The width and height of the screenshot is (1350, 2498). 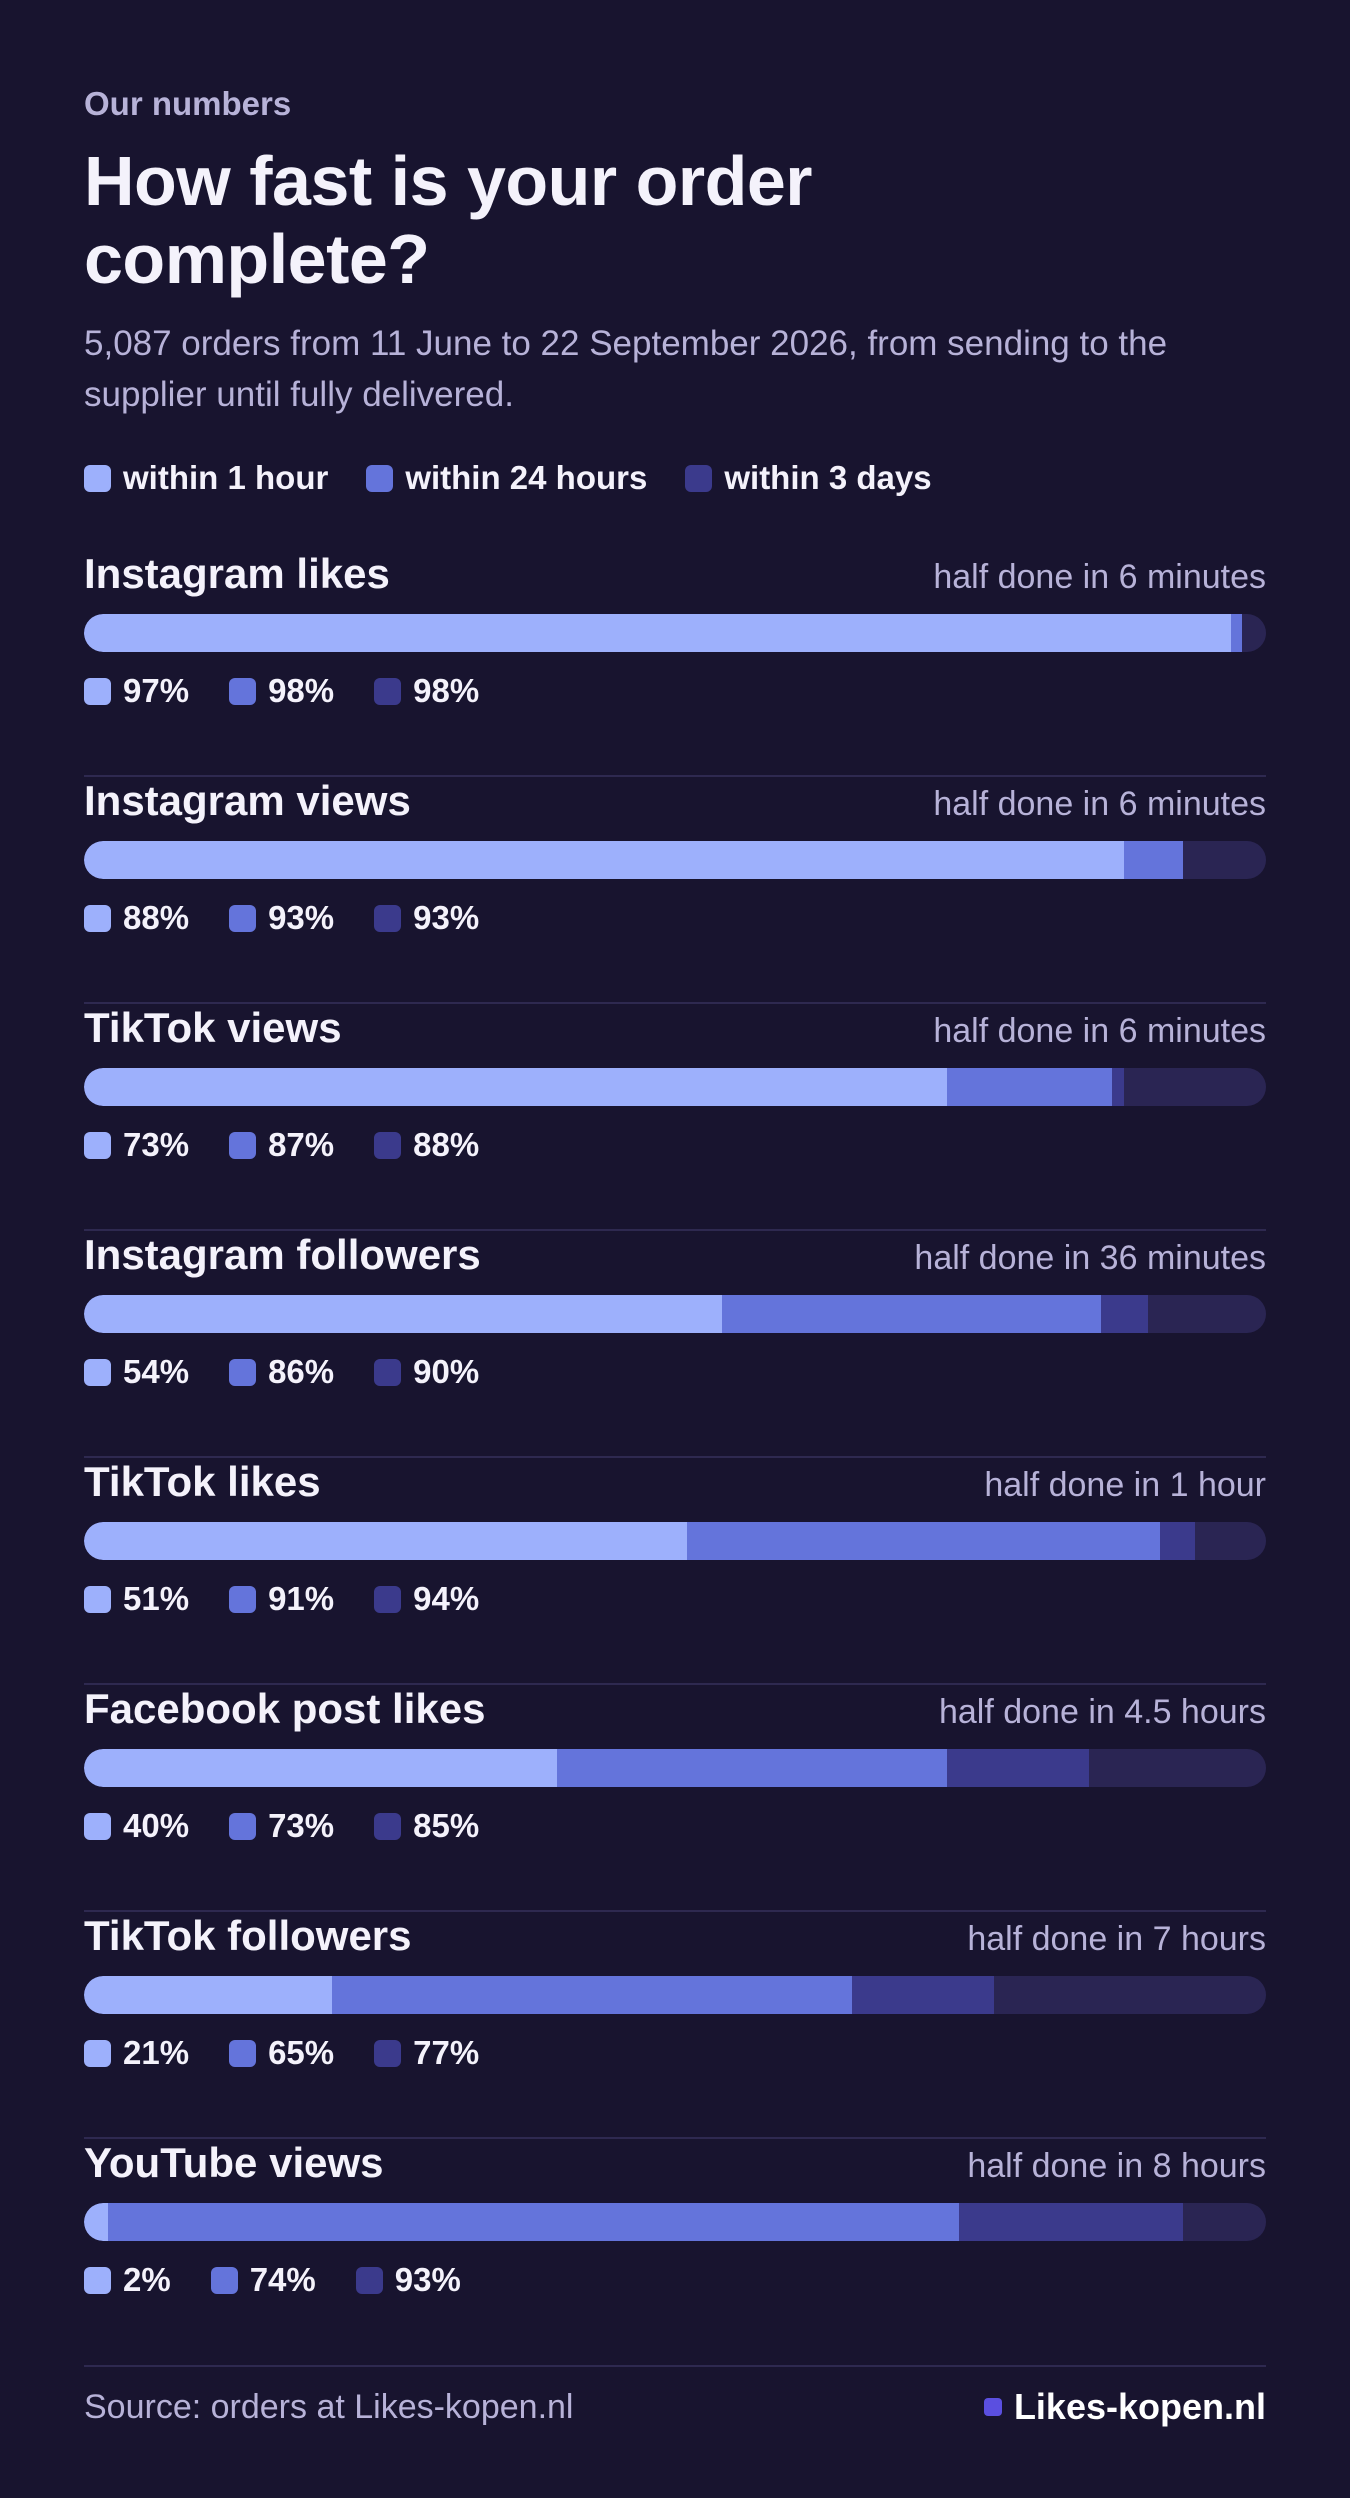 I want to click on value-label-1h: 40%, so click(x=136, y=1826).